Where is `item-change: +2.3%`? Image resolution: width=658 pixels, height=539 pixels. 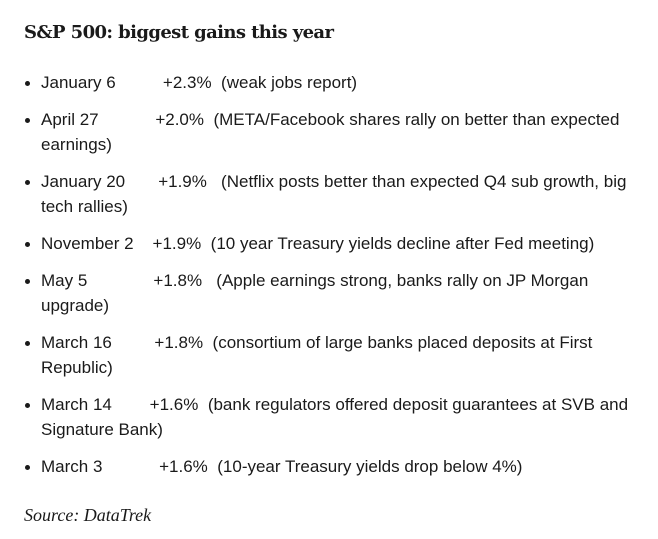
item-change: +2.3% is located at coordinates (187, 82).